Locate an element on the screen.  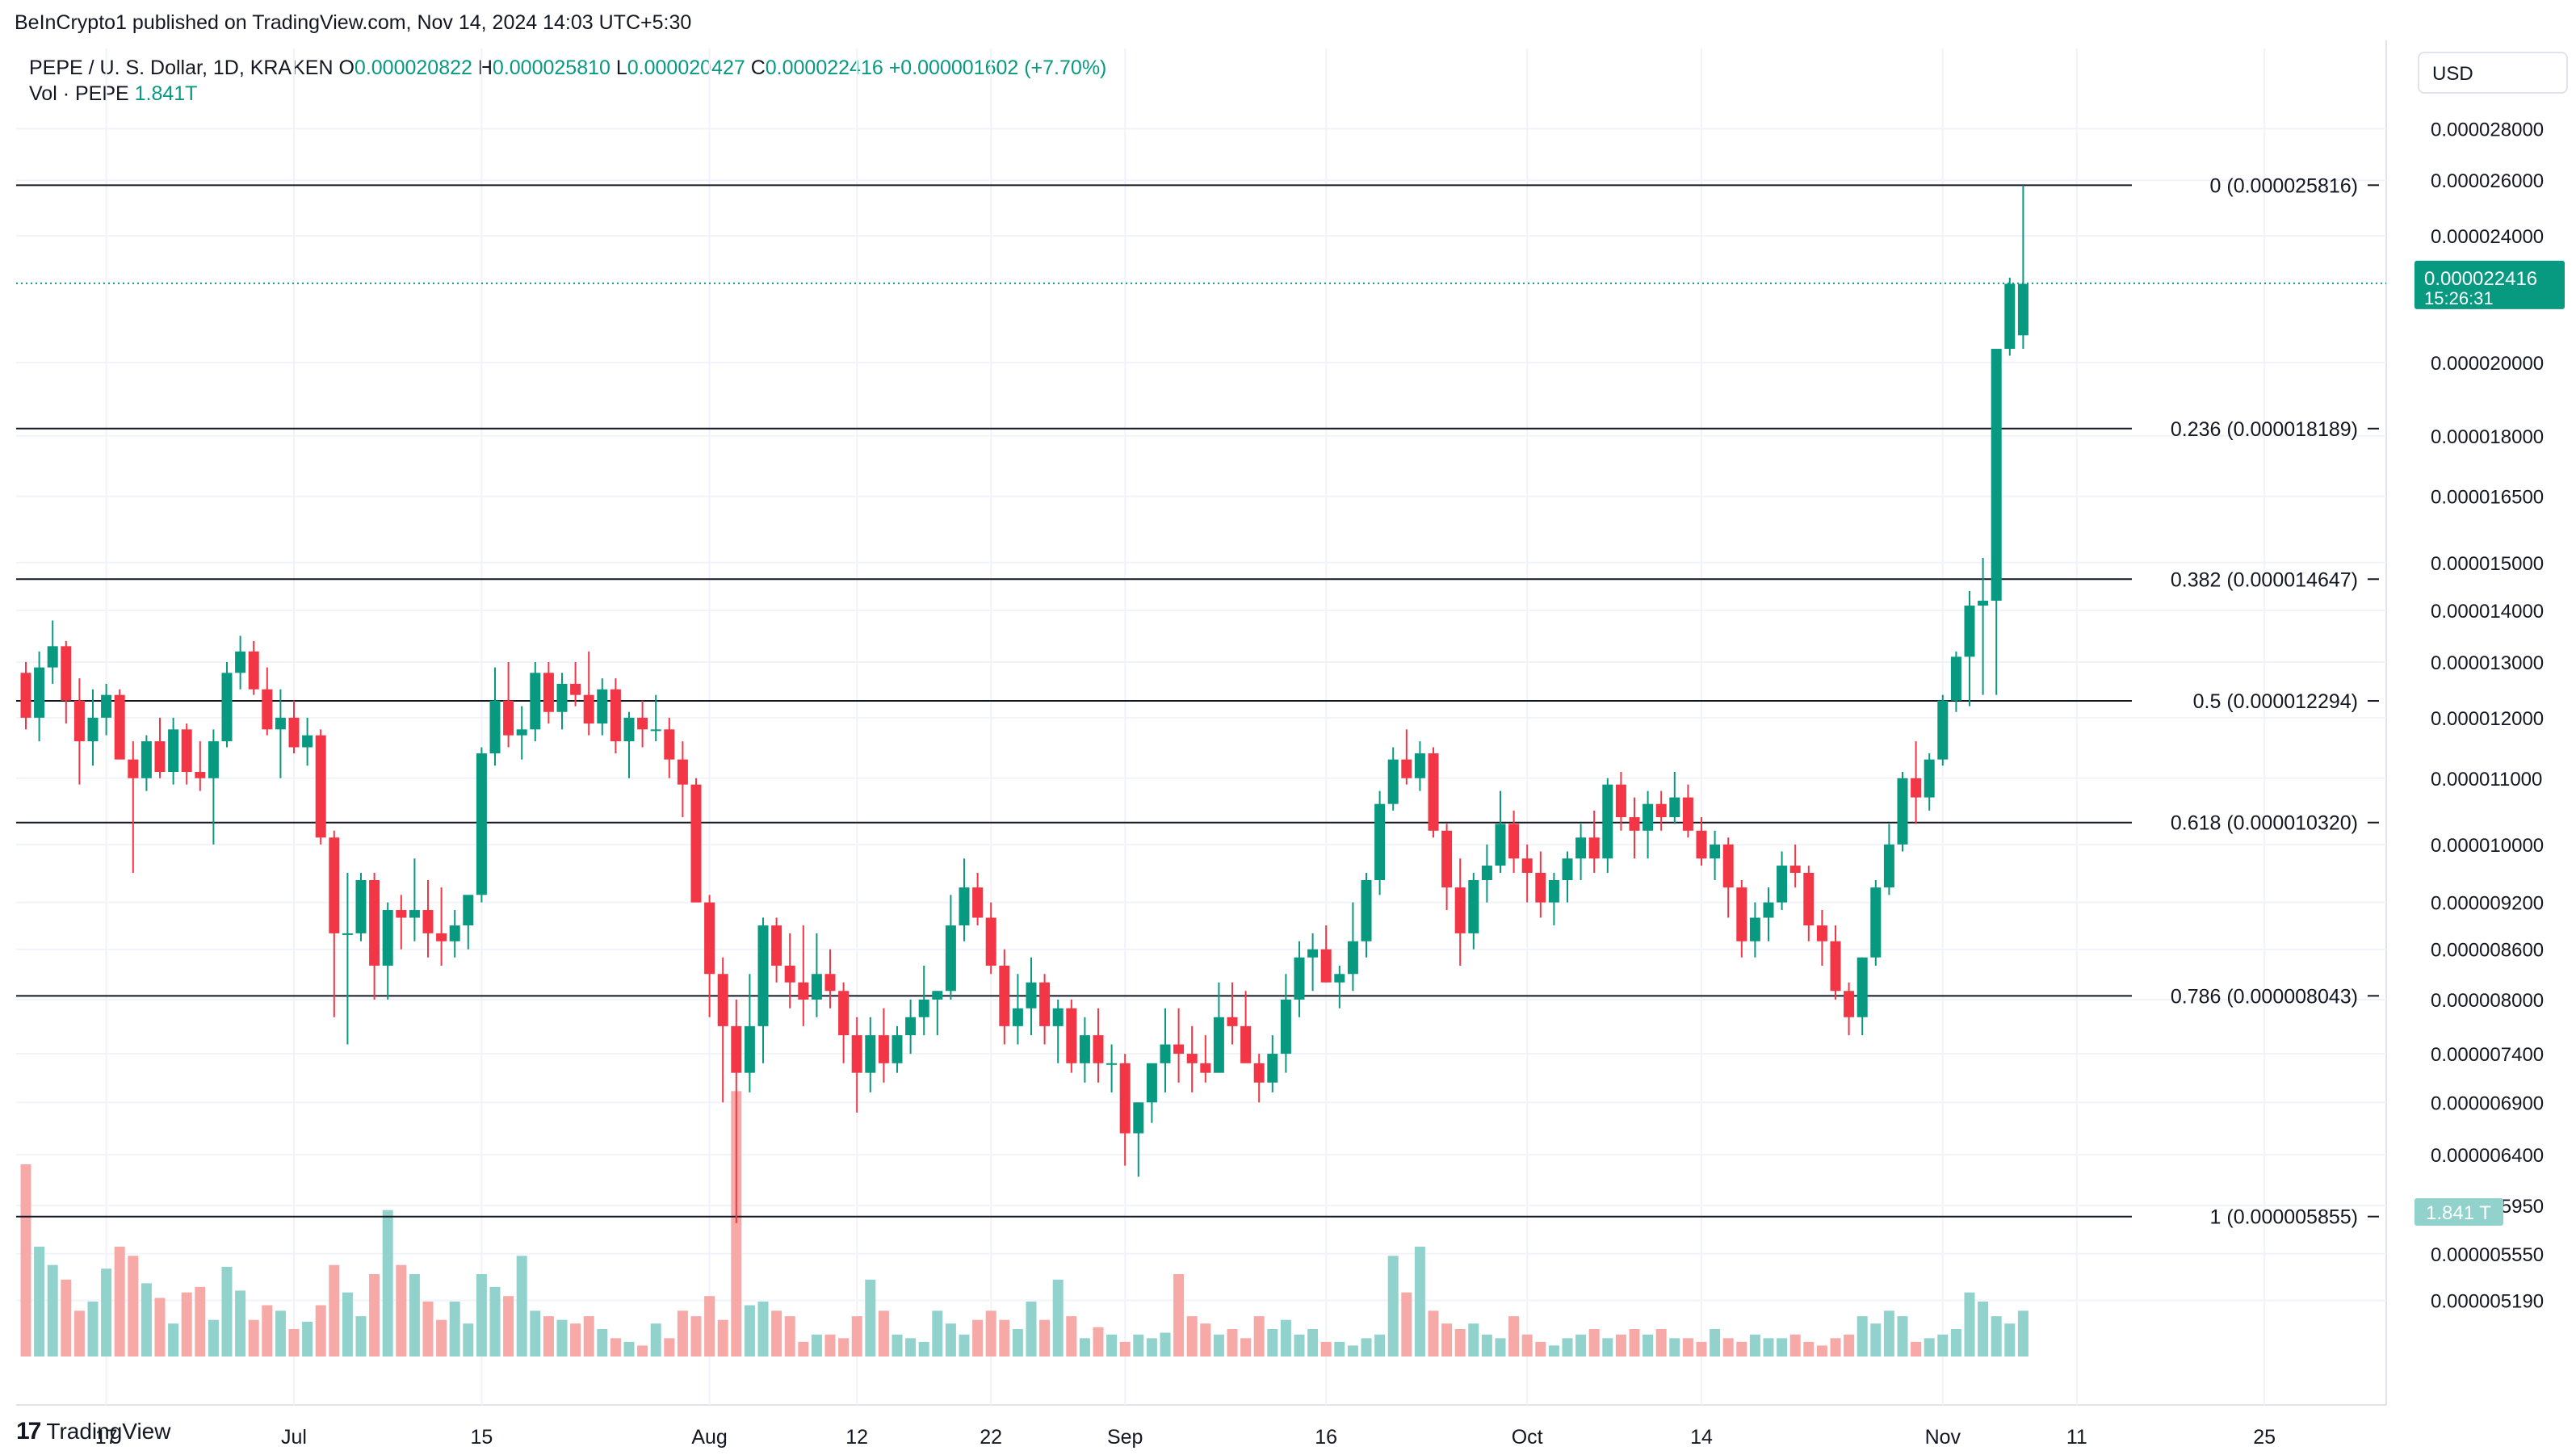
time-tick-label: Jul is located at coordinates (294, 1437).